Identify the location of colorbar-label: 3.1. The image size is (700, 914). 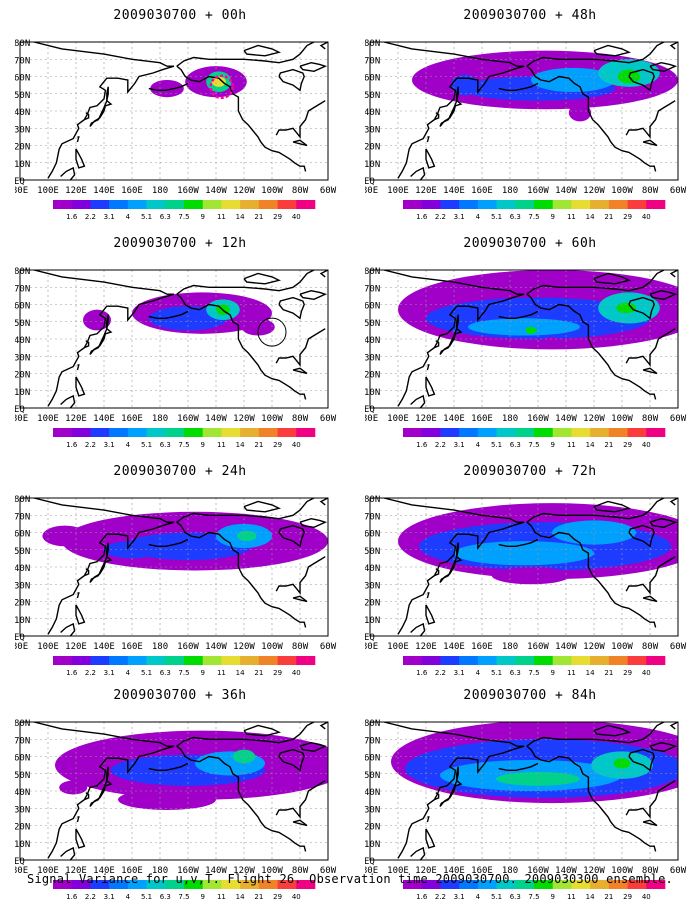
(109, 897).